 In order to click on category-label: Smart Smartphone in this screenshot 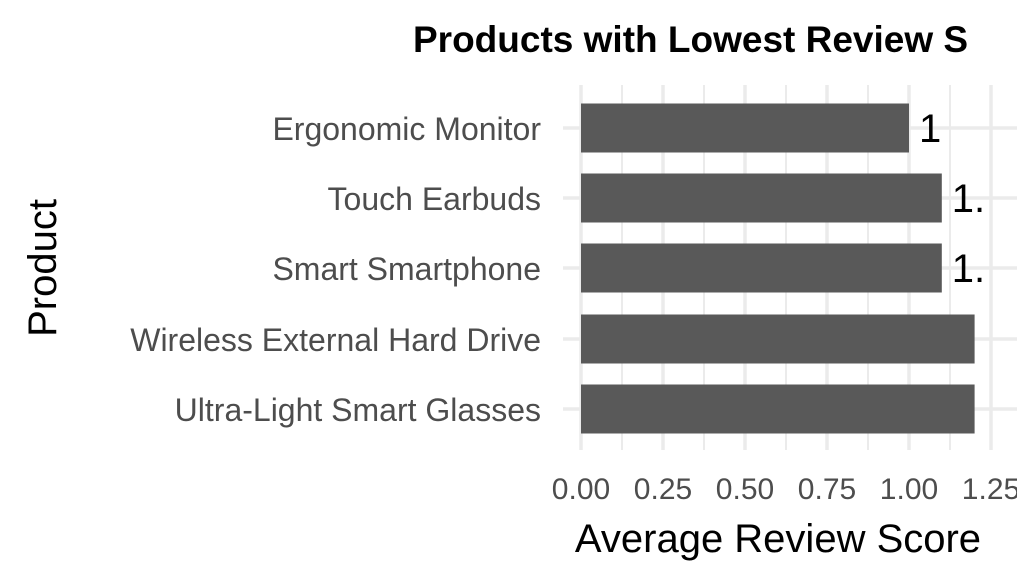, I will do `click(406, 269)`.